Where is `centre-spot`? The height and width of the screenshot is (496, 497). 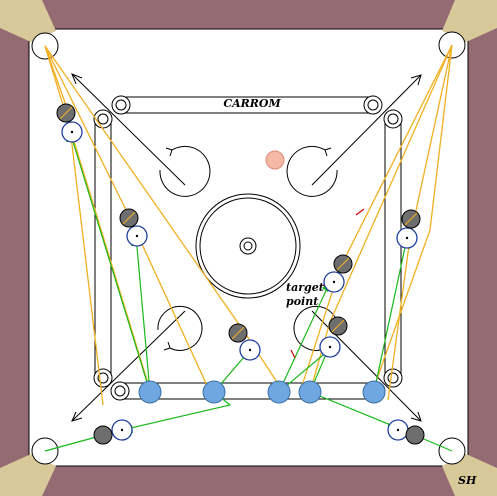 centre-spot is located at coordinates (248, 246).